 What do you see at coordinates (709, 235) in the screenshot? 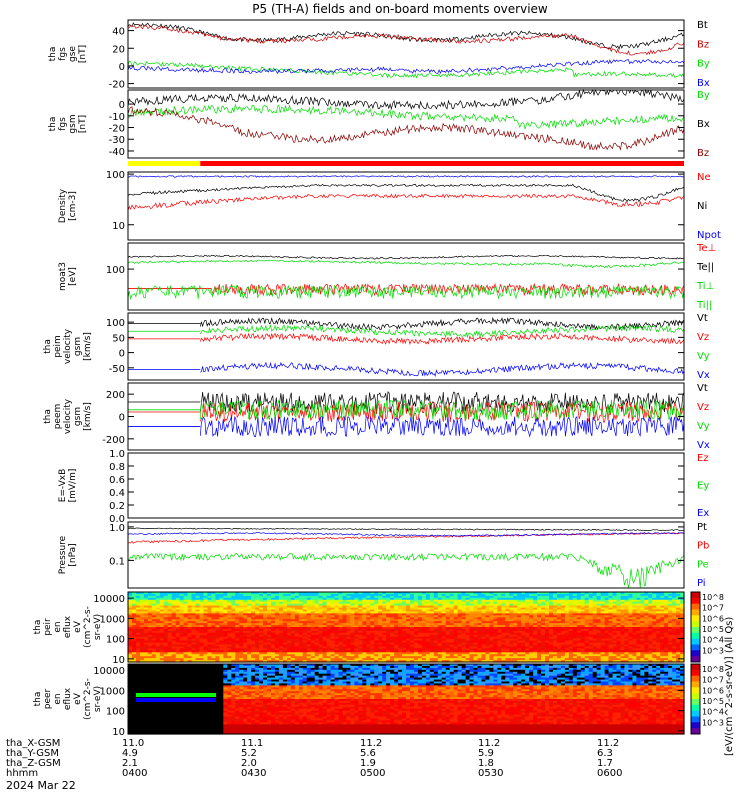
I see `legend-density-2: Npot` at bounding box center [709, 235].